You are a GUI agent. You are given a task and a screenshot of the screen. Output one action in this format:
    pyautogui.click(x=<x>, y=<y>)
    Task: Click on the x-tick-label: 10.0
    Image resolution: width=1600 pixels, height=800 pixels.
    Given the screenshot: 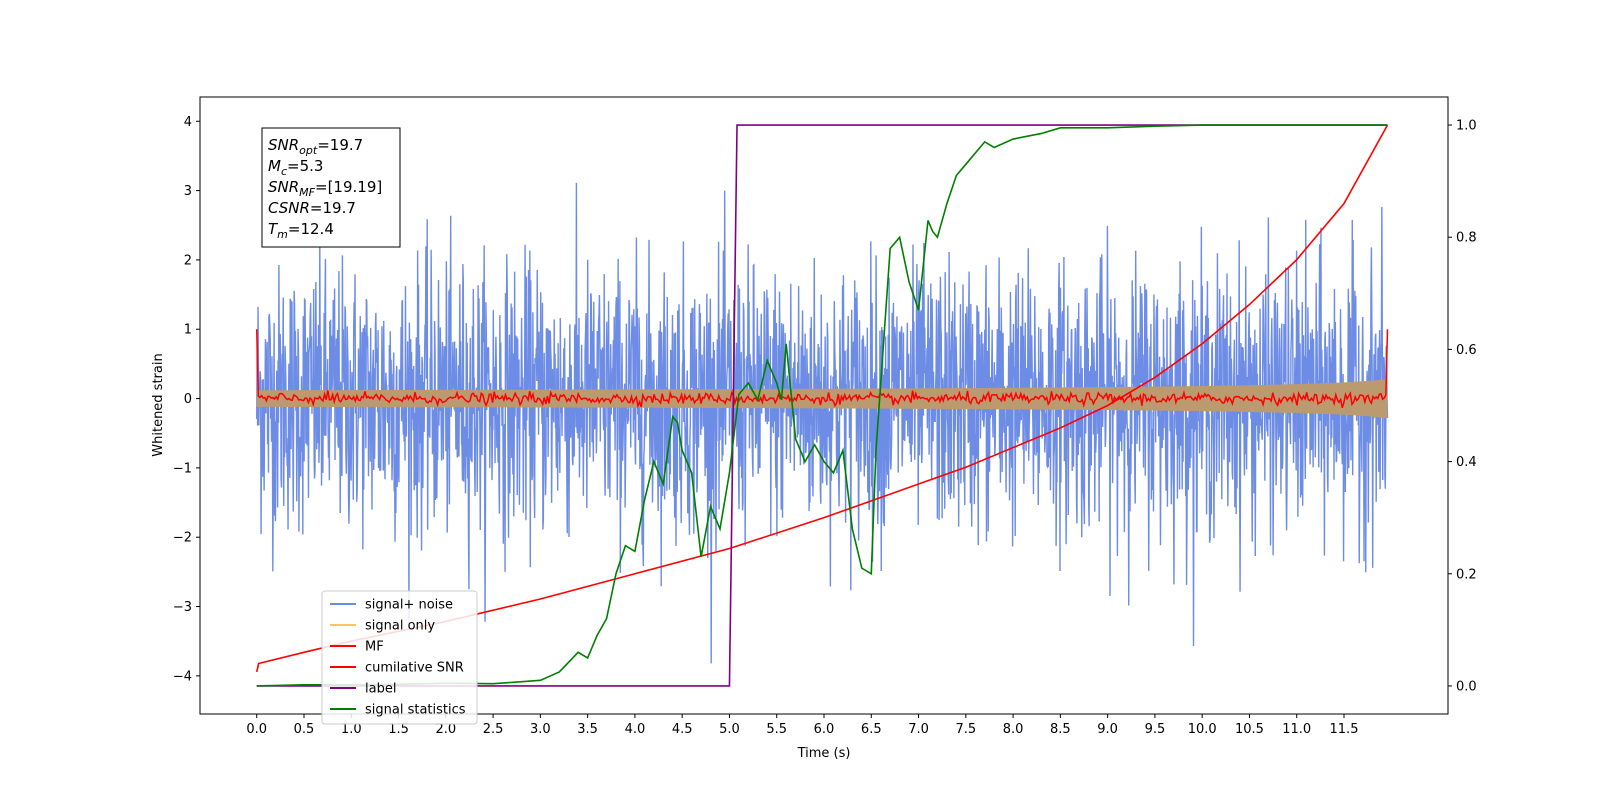 What is the action you would take?
    pyautogui.click(x=1202, y=729)
    